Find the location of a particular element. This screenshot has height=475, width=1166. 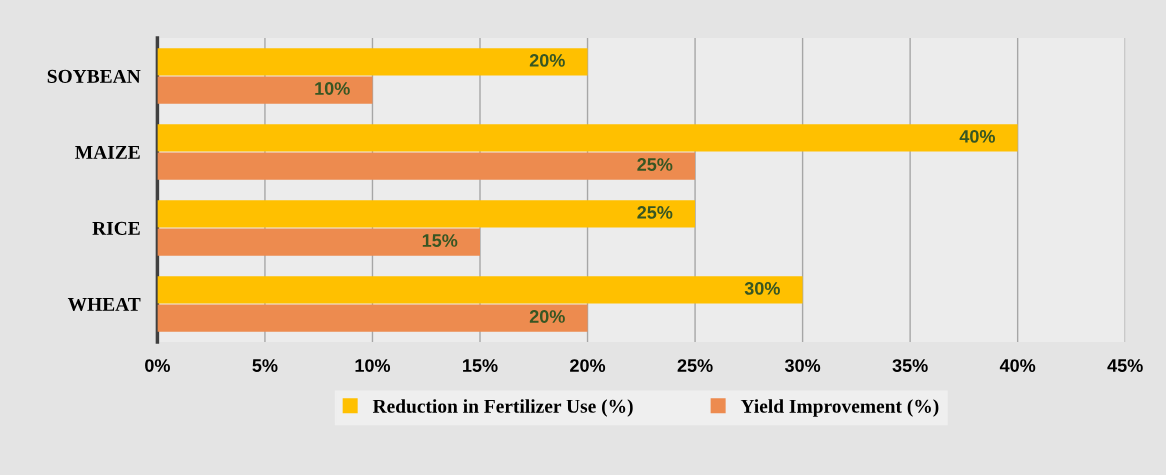

x-tick-label: 20% is located at coordinates (588, 365).